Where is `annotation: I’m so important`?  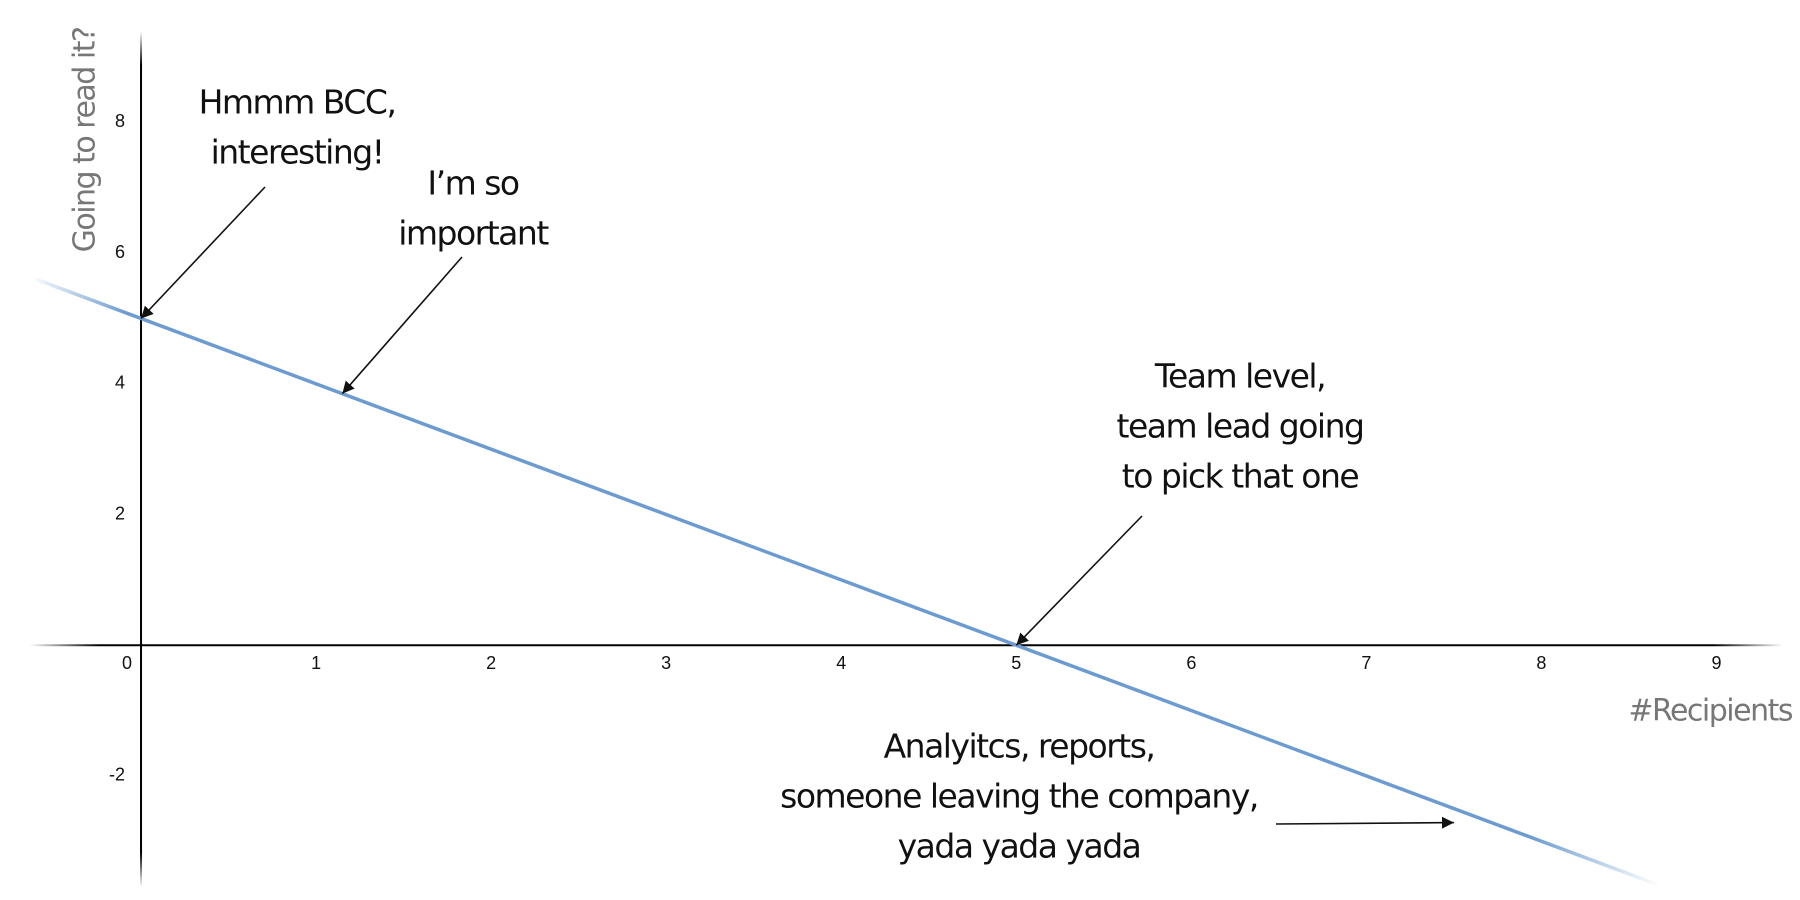
annotation: I’m so important is located at coordinates (446, 279).